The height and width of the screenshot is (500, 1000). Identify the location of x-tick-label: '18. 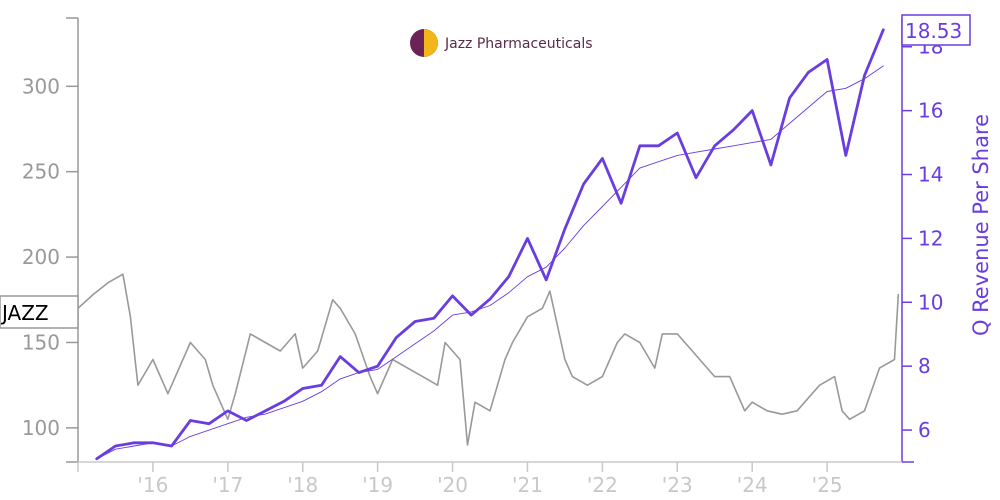
(302, 485).